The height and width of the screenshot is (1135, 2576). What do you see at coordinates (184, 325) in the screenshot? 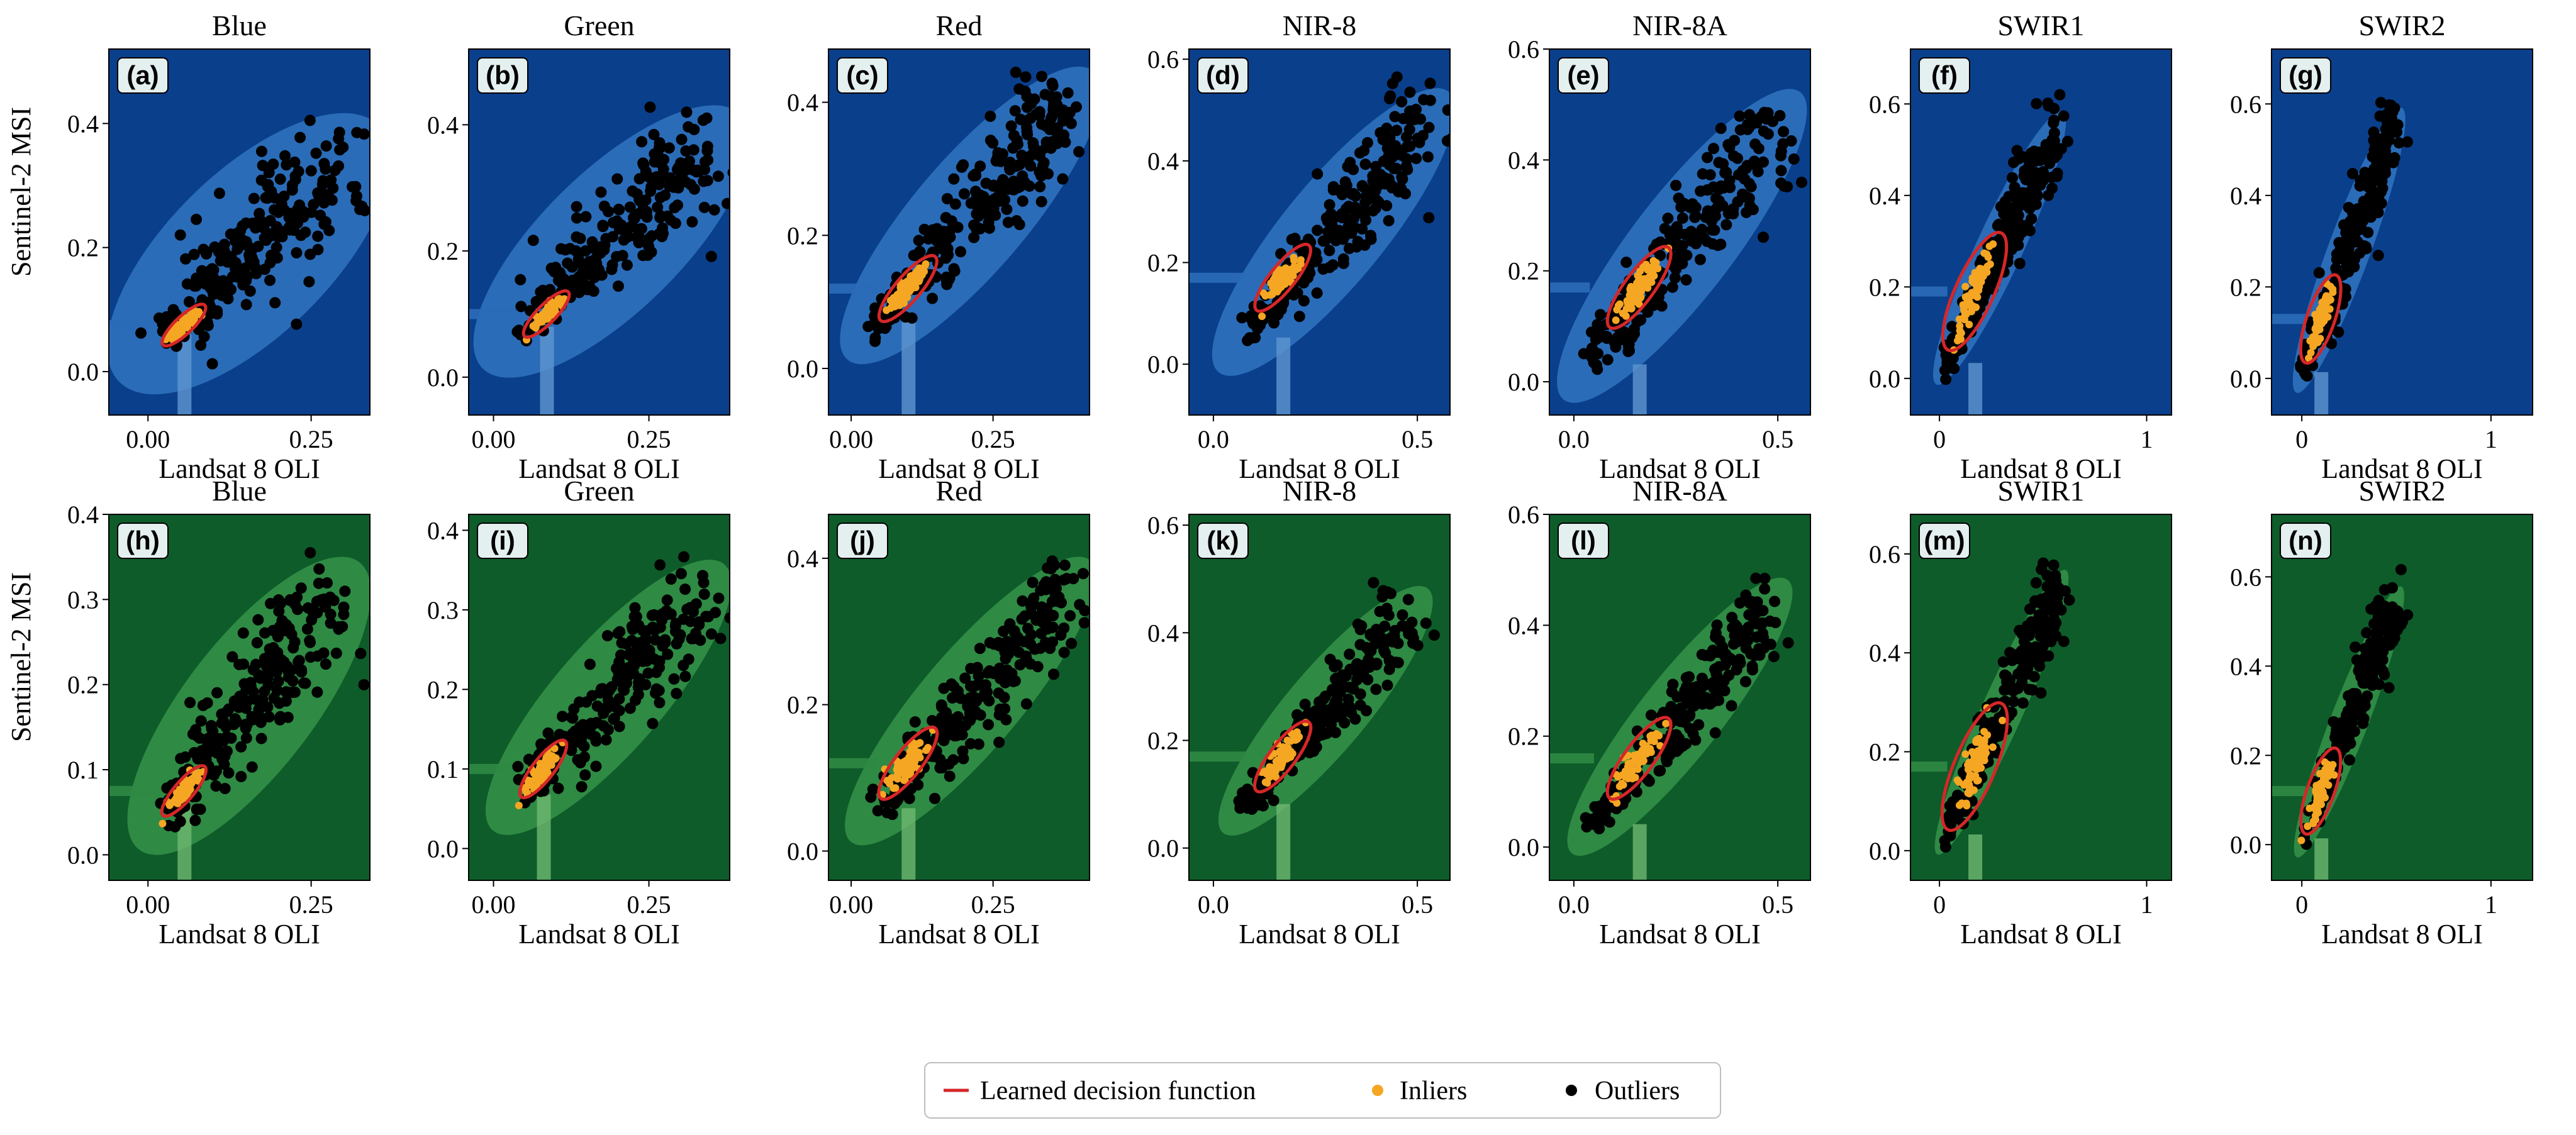
I see `panel-a-decision-contour` at bounding box center [184, 325].